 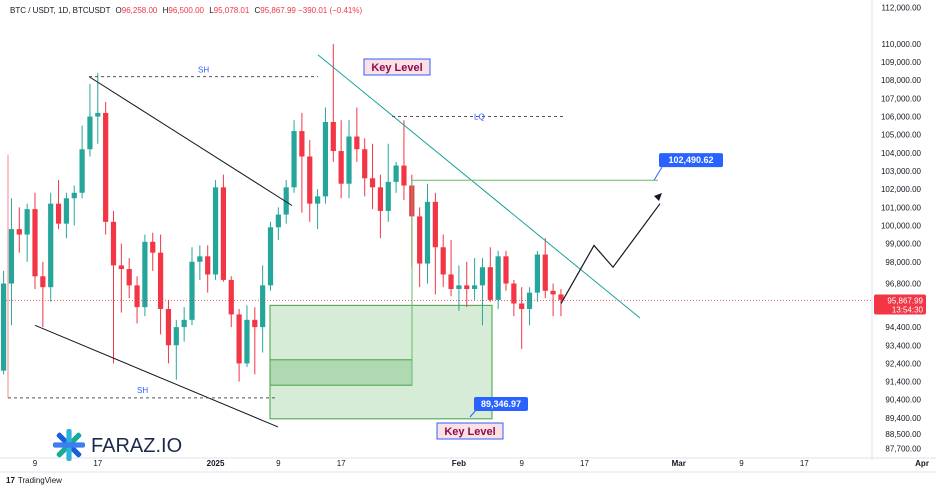 I want to click on time-tick-label: 17, so click(x=341, y=463).